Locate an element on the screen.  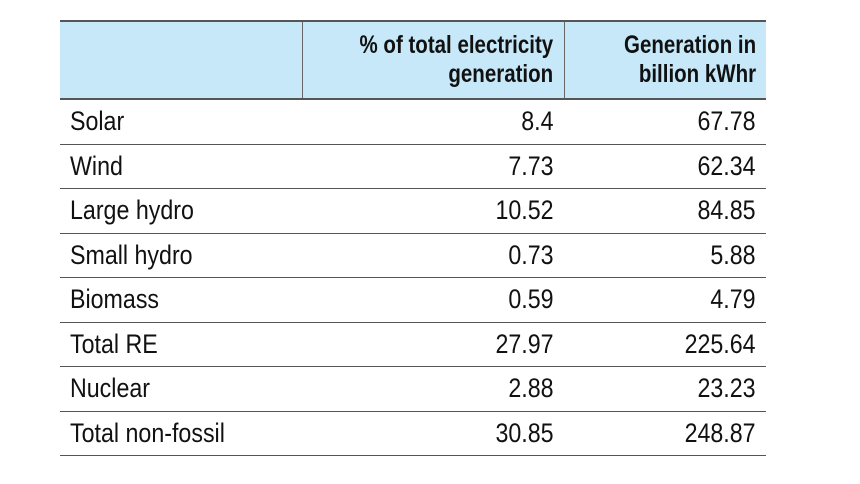
percent-cell: 8.4 is located at coordinates (433, 122).